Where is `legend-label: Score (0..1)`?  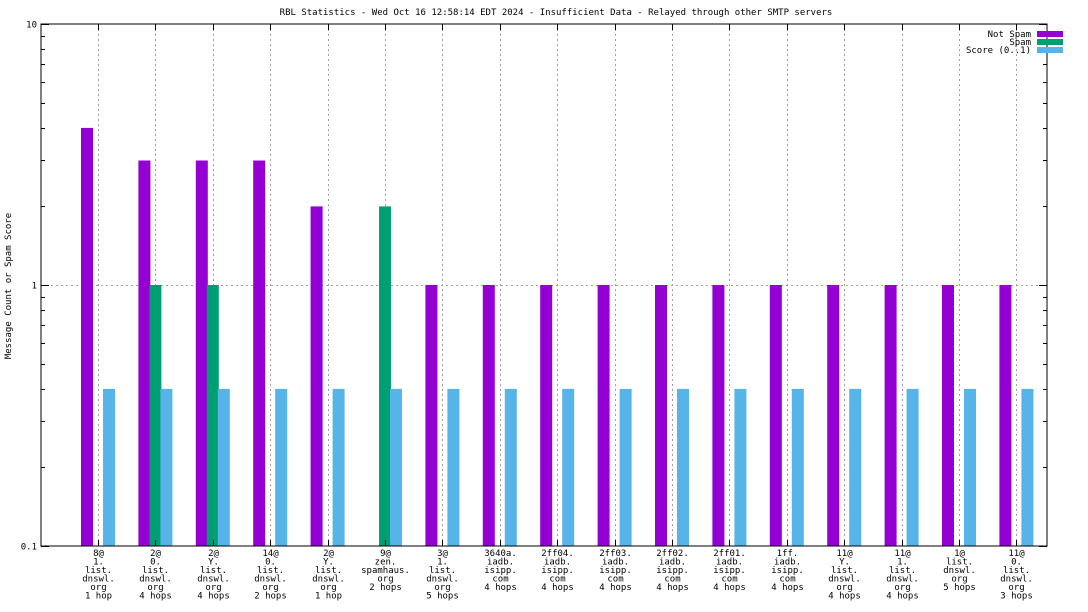 legend-label: Score (0..1) is located at coordinates (998, 51).